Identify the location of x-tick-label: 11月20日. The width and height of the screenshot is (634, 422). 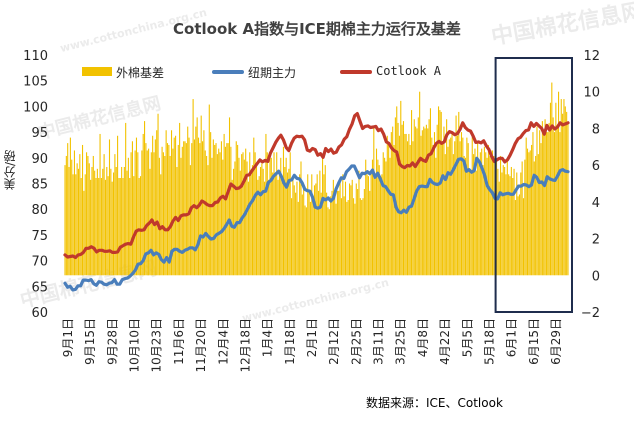
(201, 345).